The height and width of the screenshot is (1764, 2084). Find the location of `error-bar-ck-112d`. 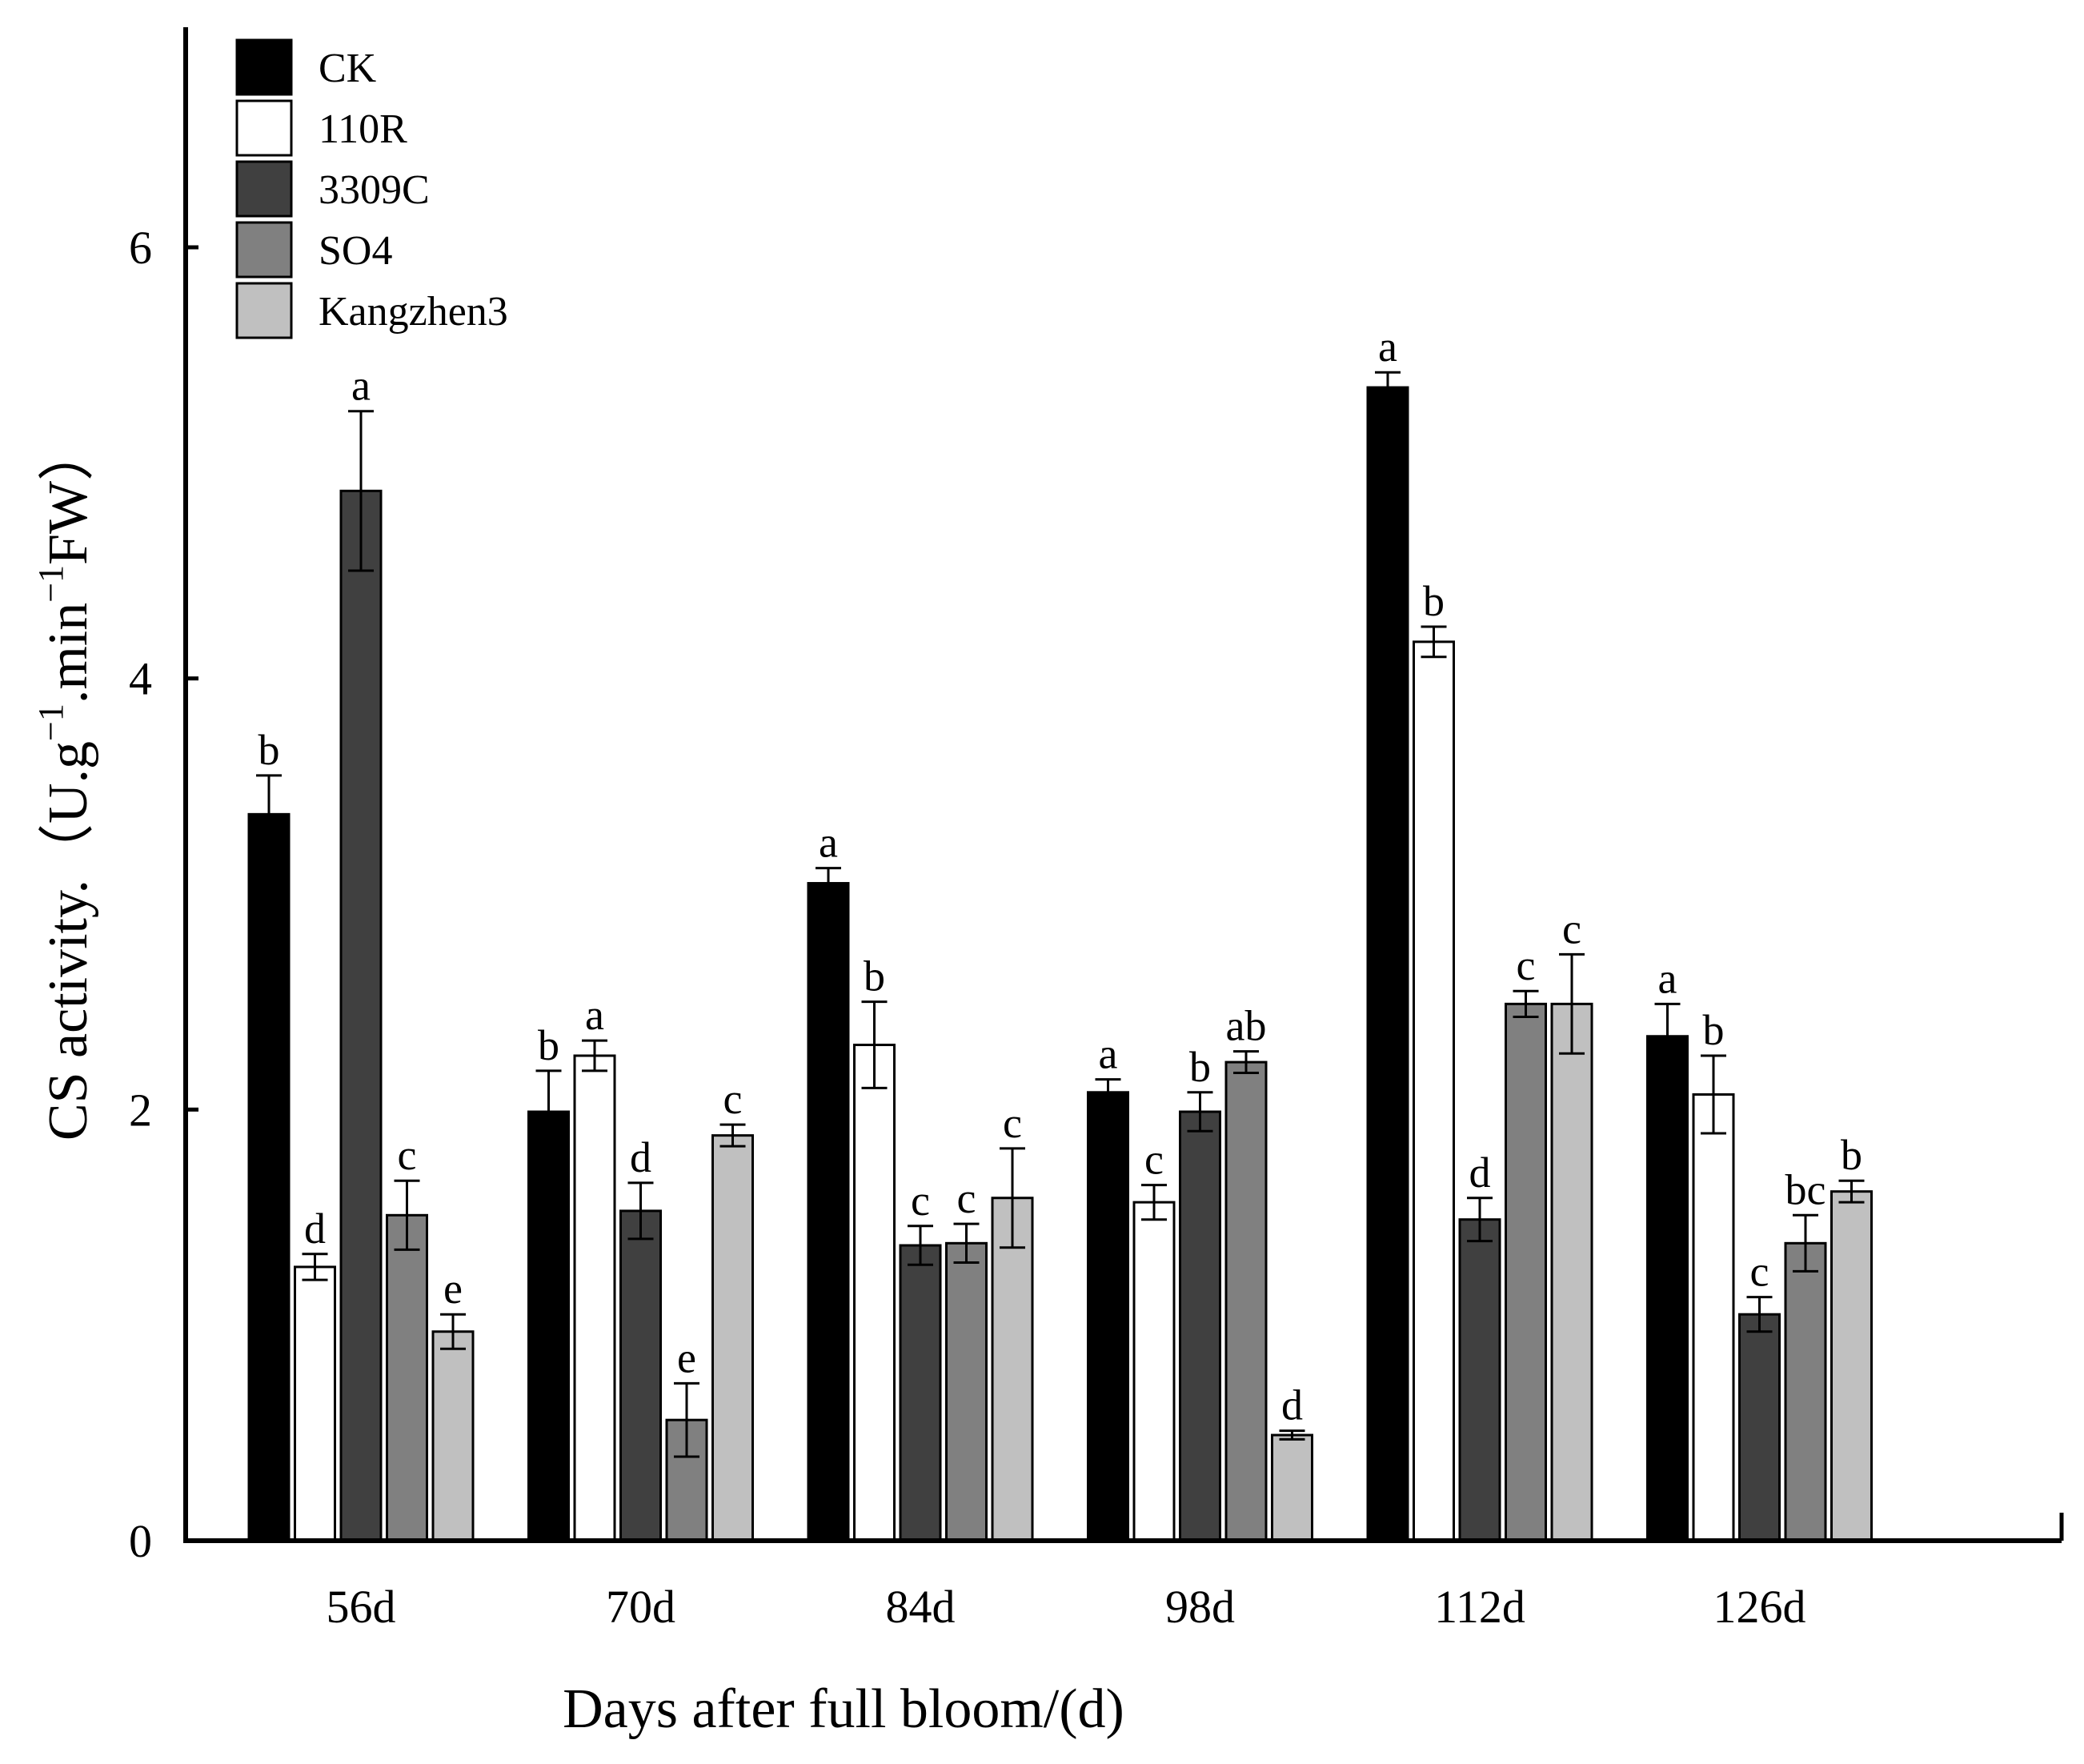

error-bar-ck-112d is located at coordinates (1388, 387).